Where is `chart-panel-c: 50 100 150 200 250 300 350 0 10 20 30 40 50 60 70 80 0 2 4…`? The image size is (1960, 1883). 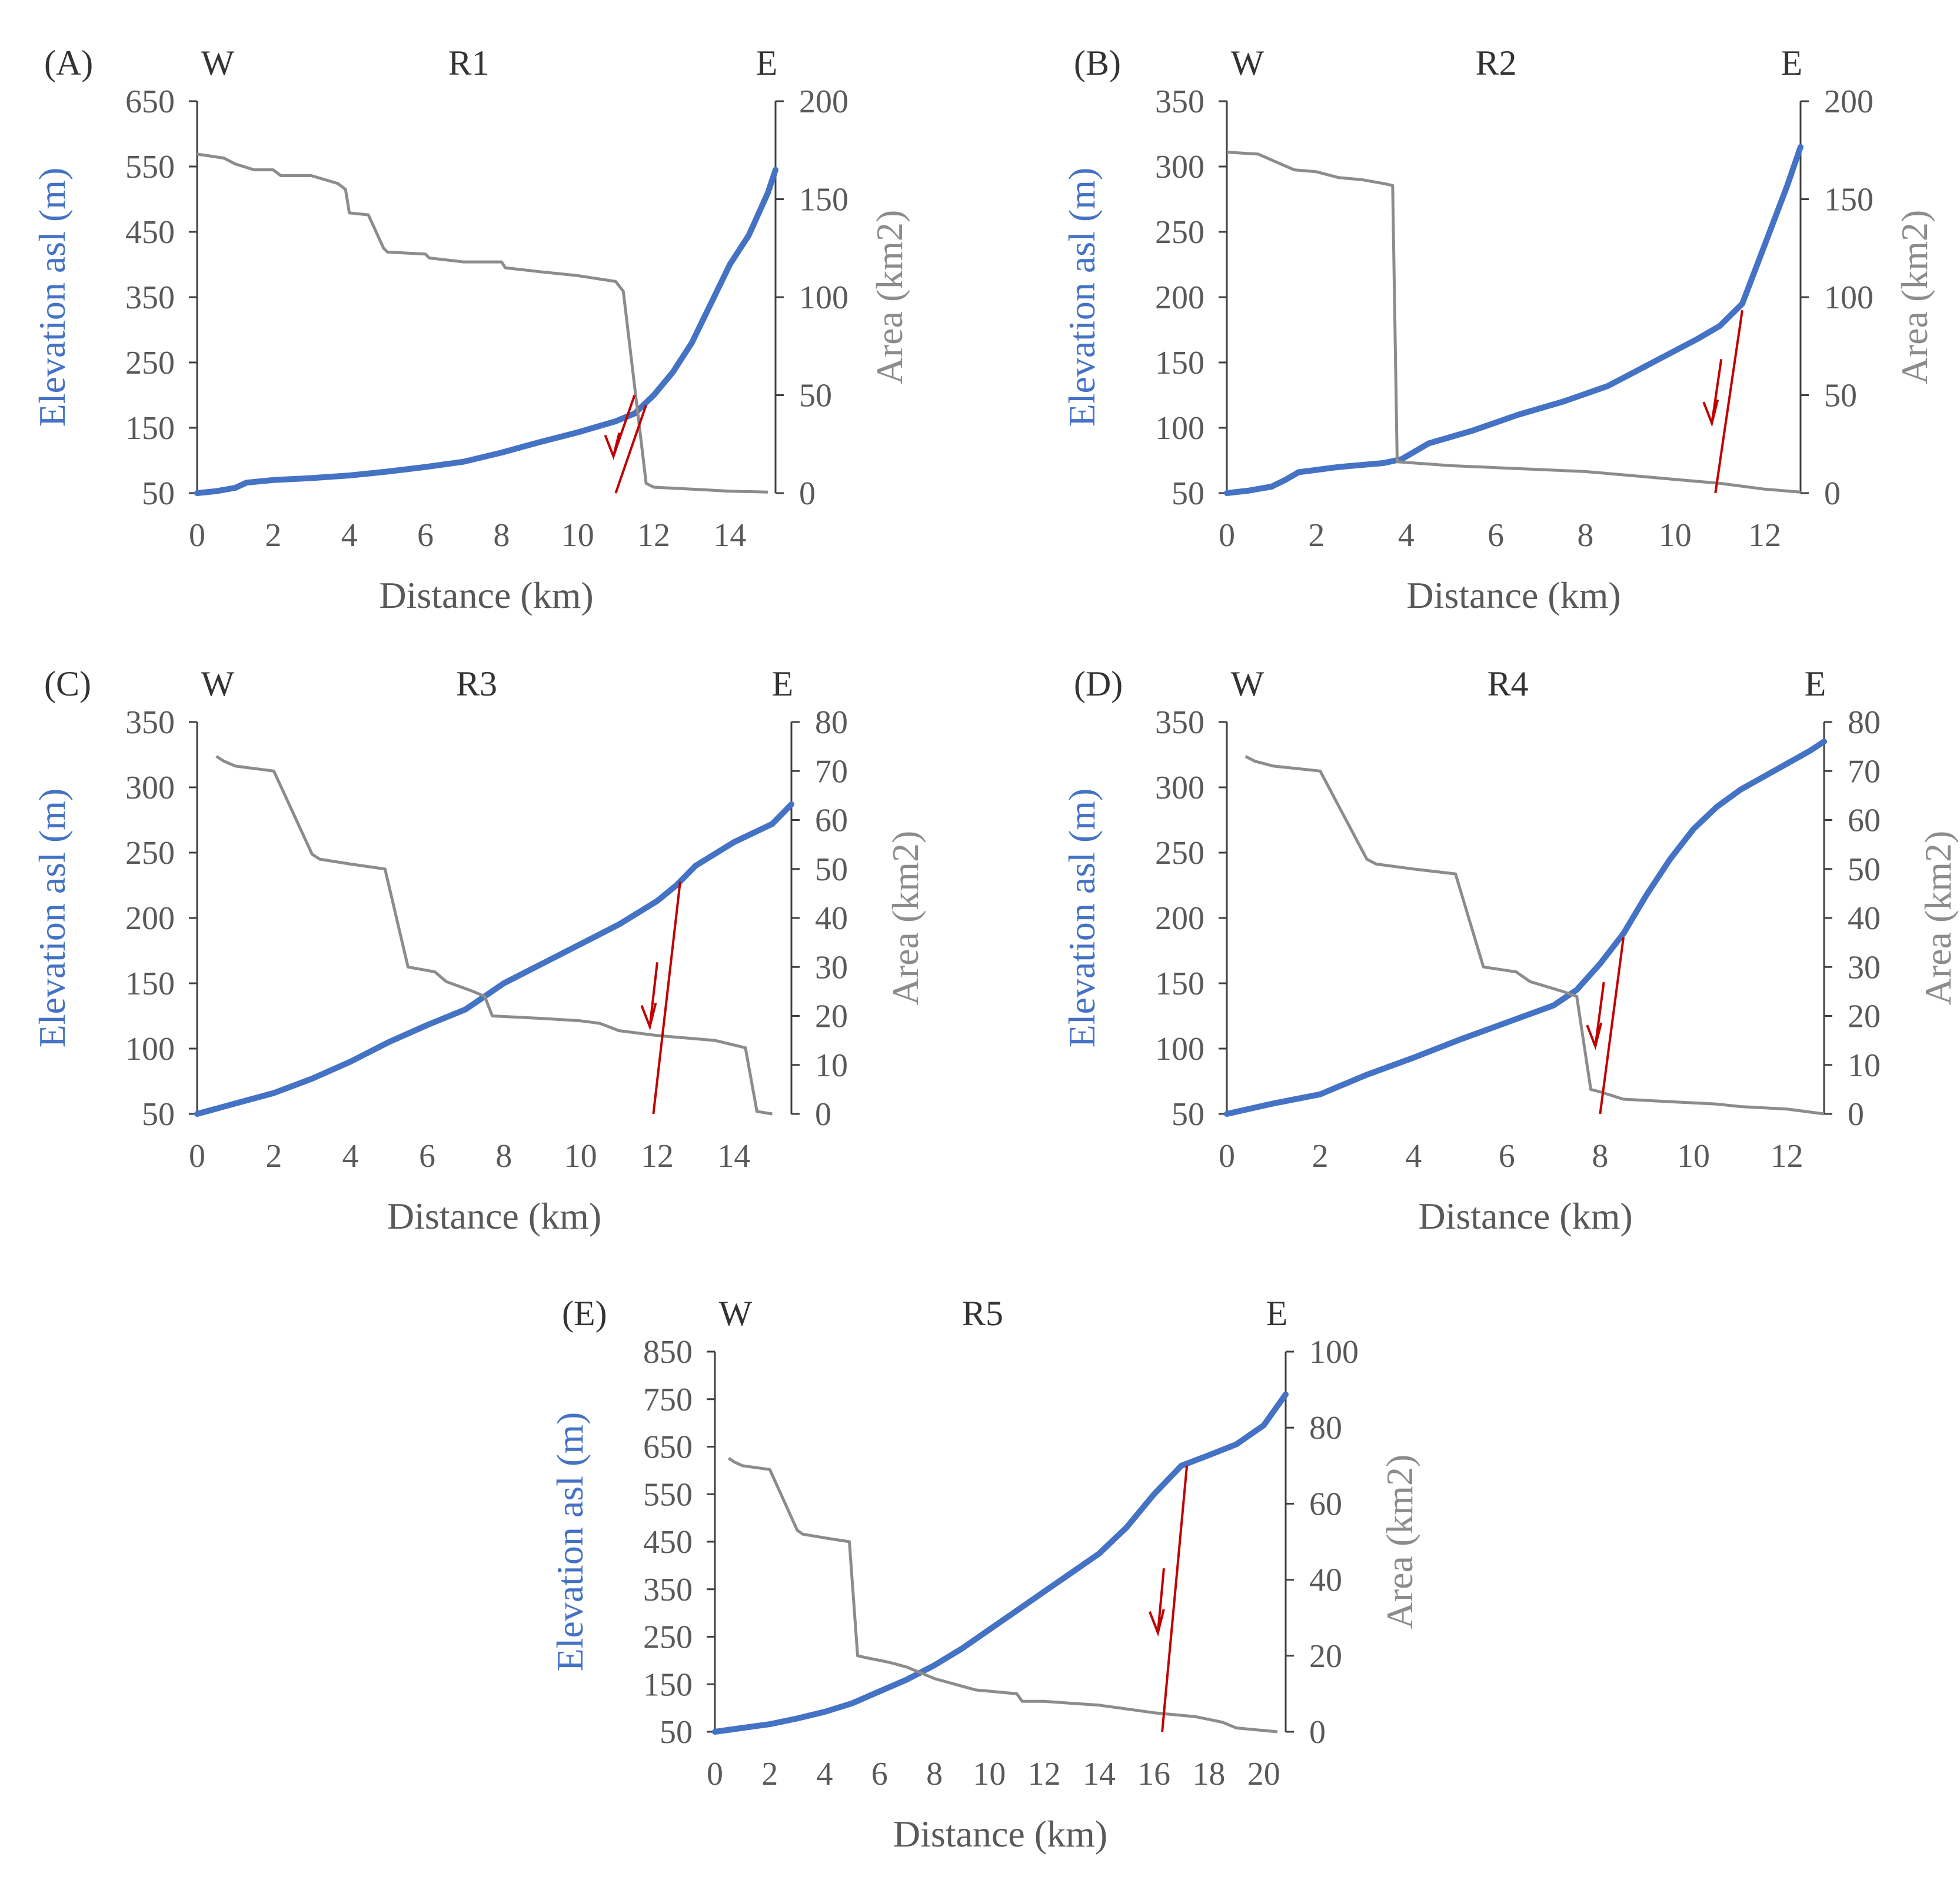 chart-panel-c: 50 100 150 200 250 300 350 0 10 20 30 40 50 60 70 80 0 2 4… is located at coordinates (478, 950).